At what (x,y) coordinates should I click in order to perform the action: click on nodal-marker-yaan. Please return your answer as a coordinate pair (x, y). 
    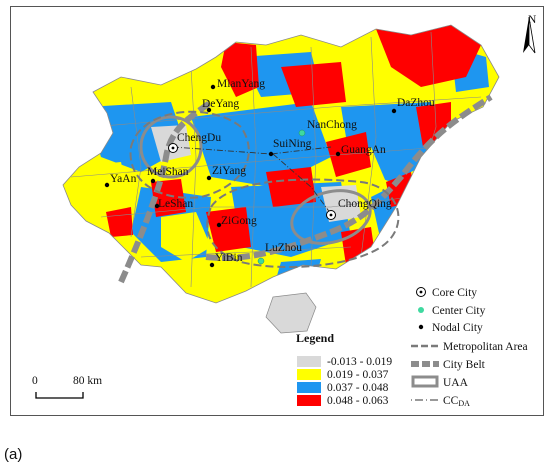
    Looking at the image, I should click on (107, 185).